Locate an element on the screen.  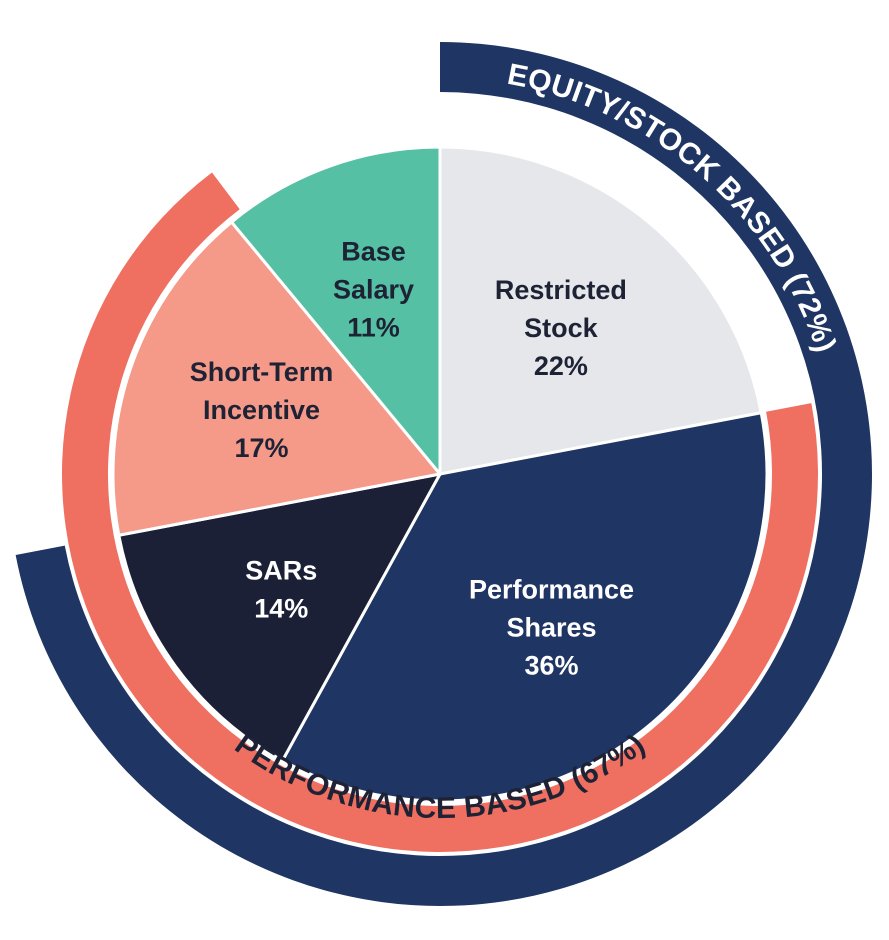
slice-label-base-salary: Base Salary 11% is located at coordinates (373, 289).